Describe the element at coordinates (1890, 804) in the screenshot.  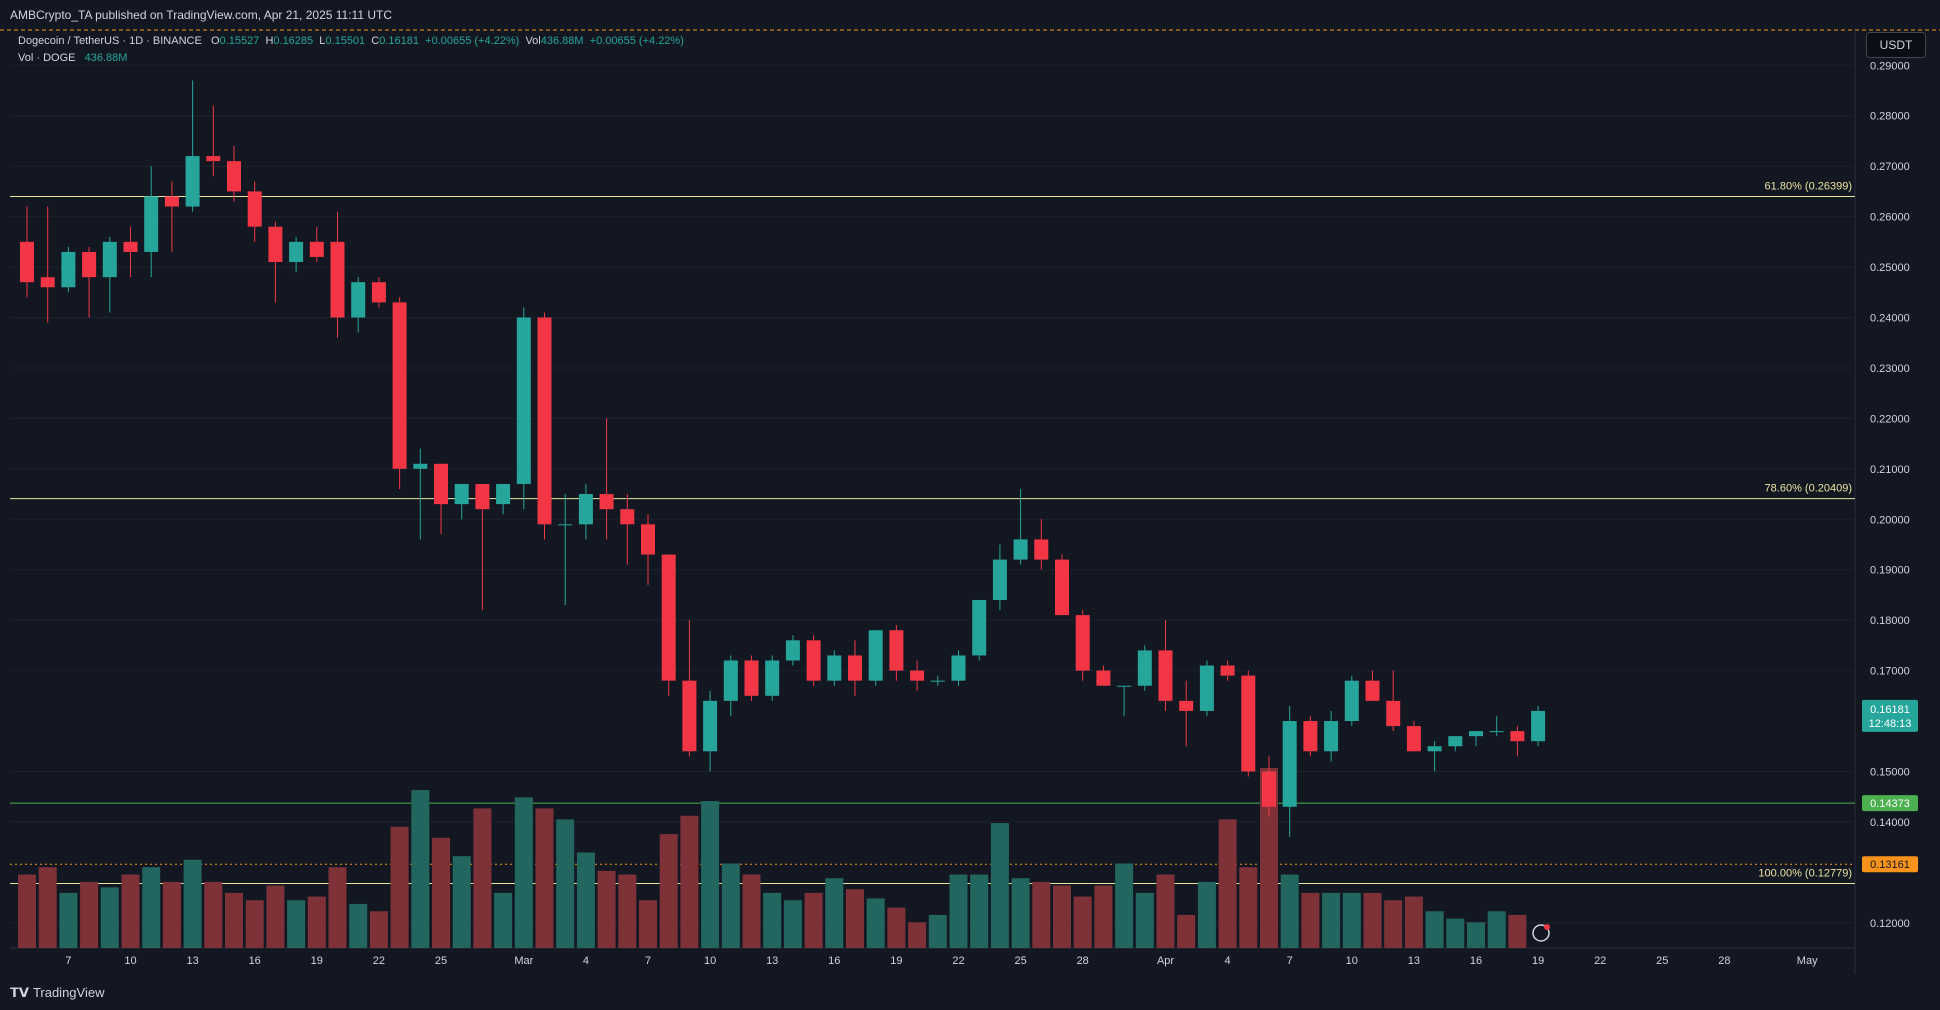
I see `level-price-text: 0.14373` at that location.